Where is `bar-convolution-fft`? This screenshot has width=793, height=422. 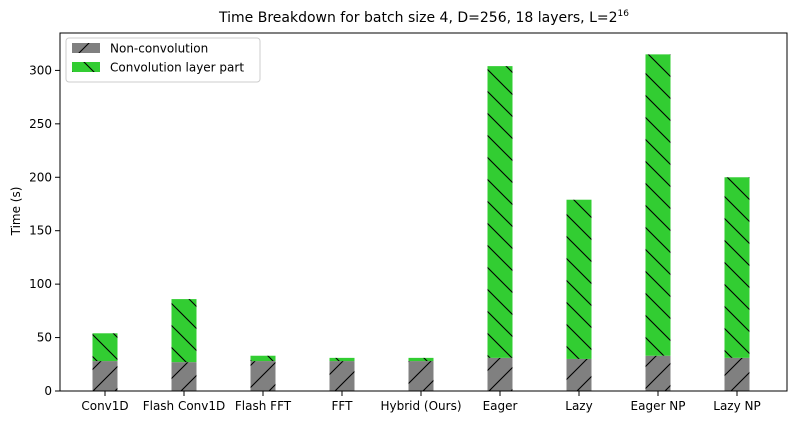
bar-convolution-fft is located at coordinates (342, 359).